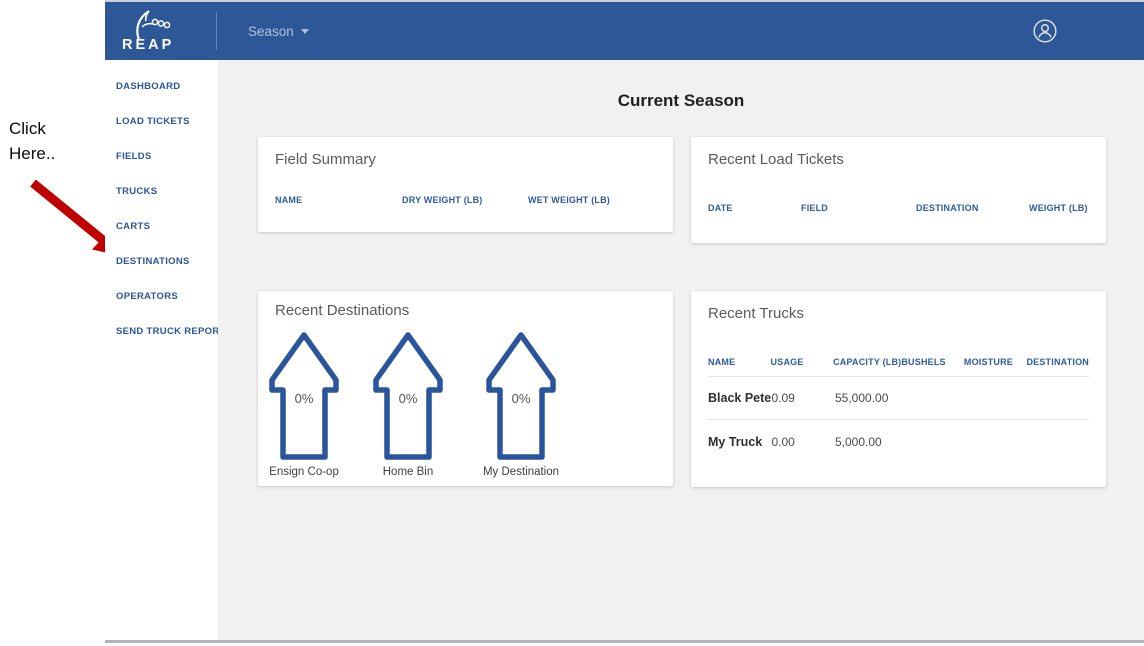 This screenshot has width=1144, height=646. Describe the element at coordinates (720, 208) in the screenshot. I see `column-header: DATE` at that location.